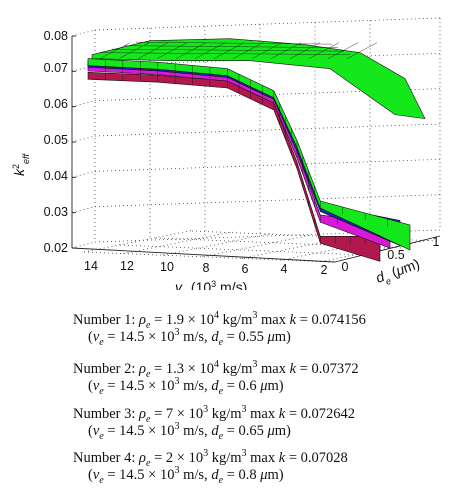 This screenshot has width=459, height=500. I want to click on x-axis-label: ve (103 m/s), so click(211, 284).